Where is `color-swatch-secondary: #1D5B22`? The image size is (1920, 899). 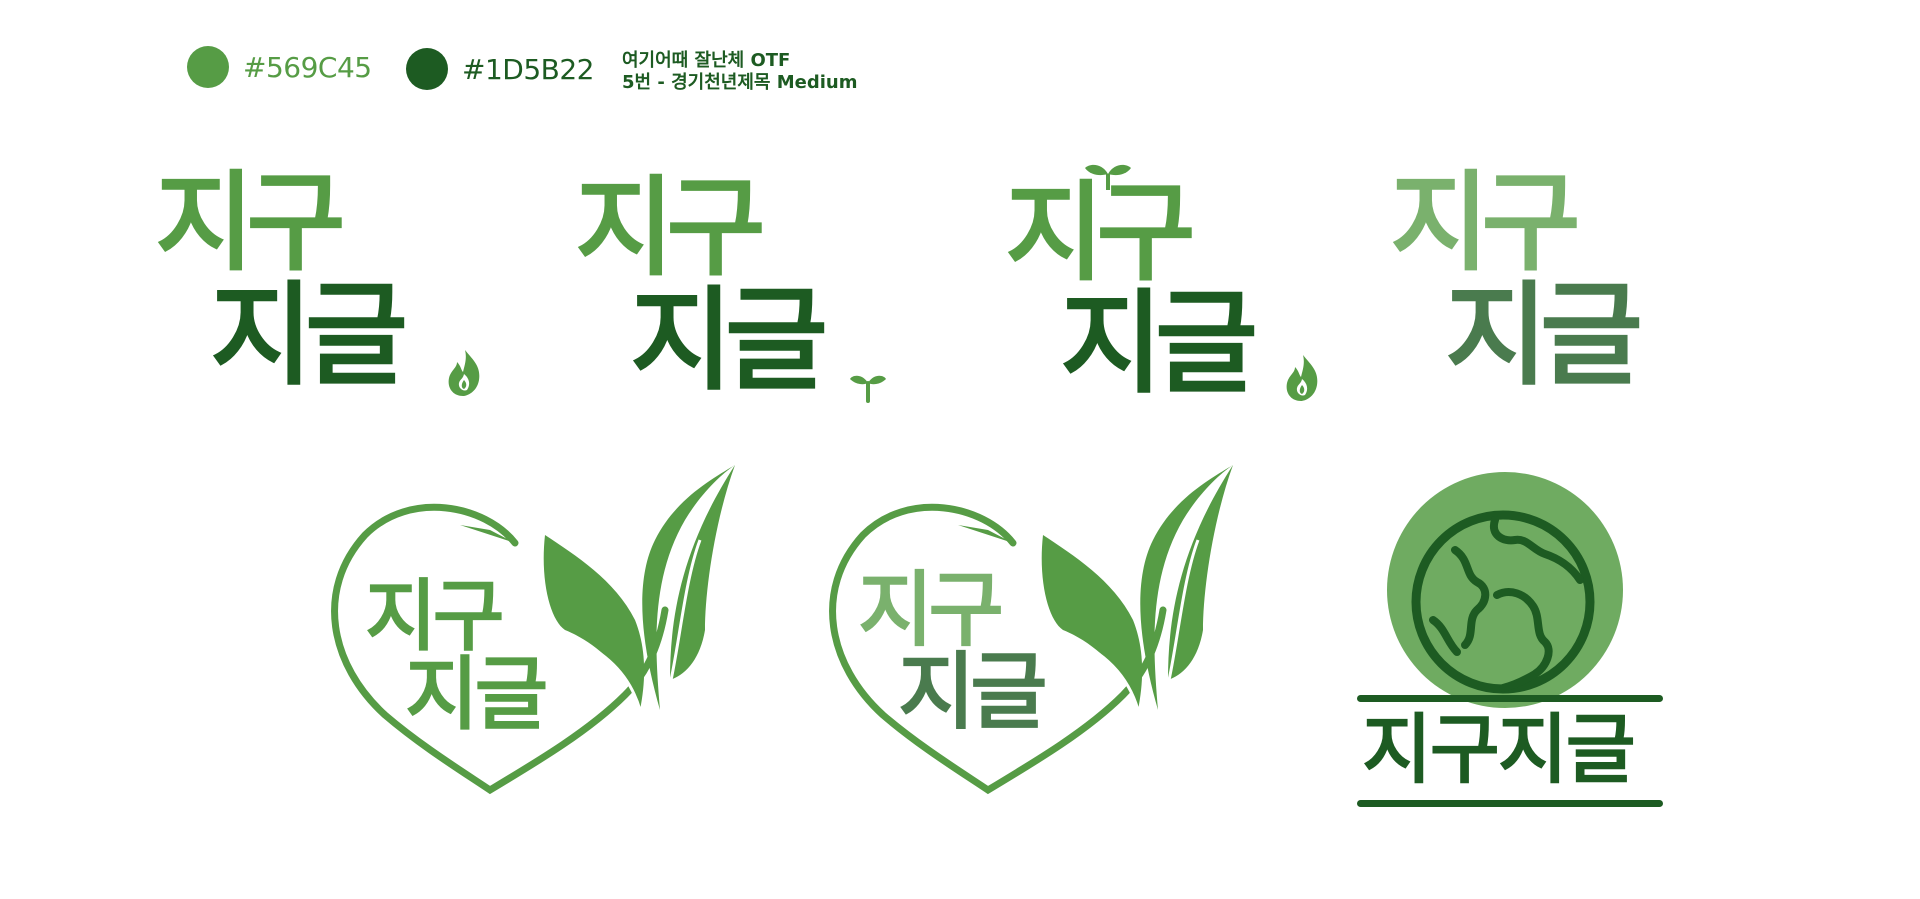
color-swatch-secondary: #1D5B22 is located at coordinates (500, 69).